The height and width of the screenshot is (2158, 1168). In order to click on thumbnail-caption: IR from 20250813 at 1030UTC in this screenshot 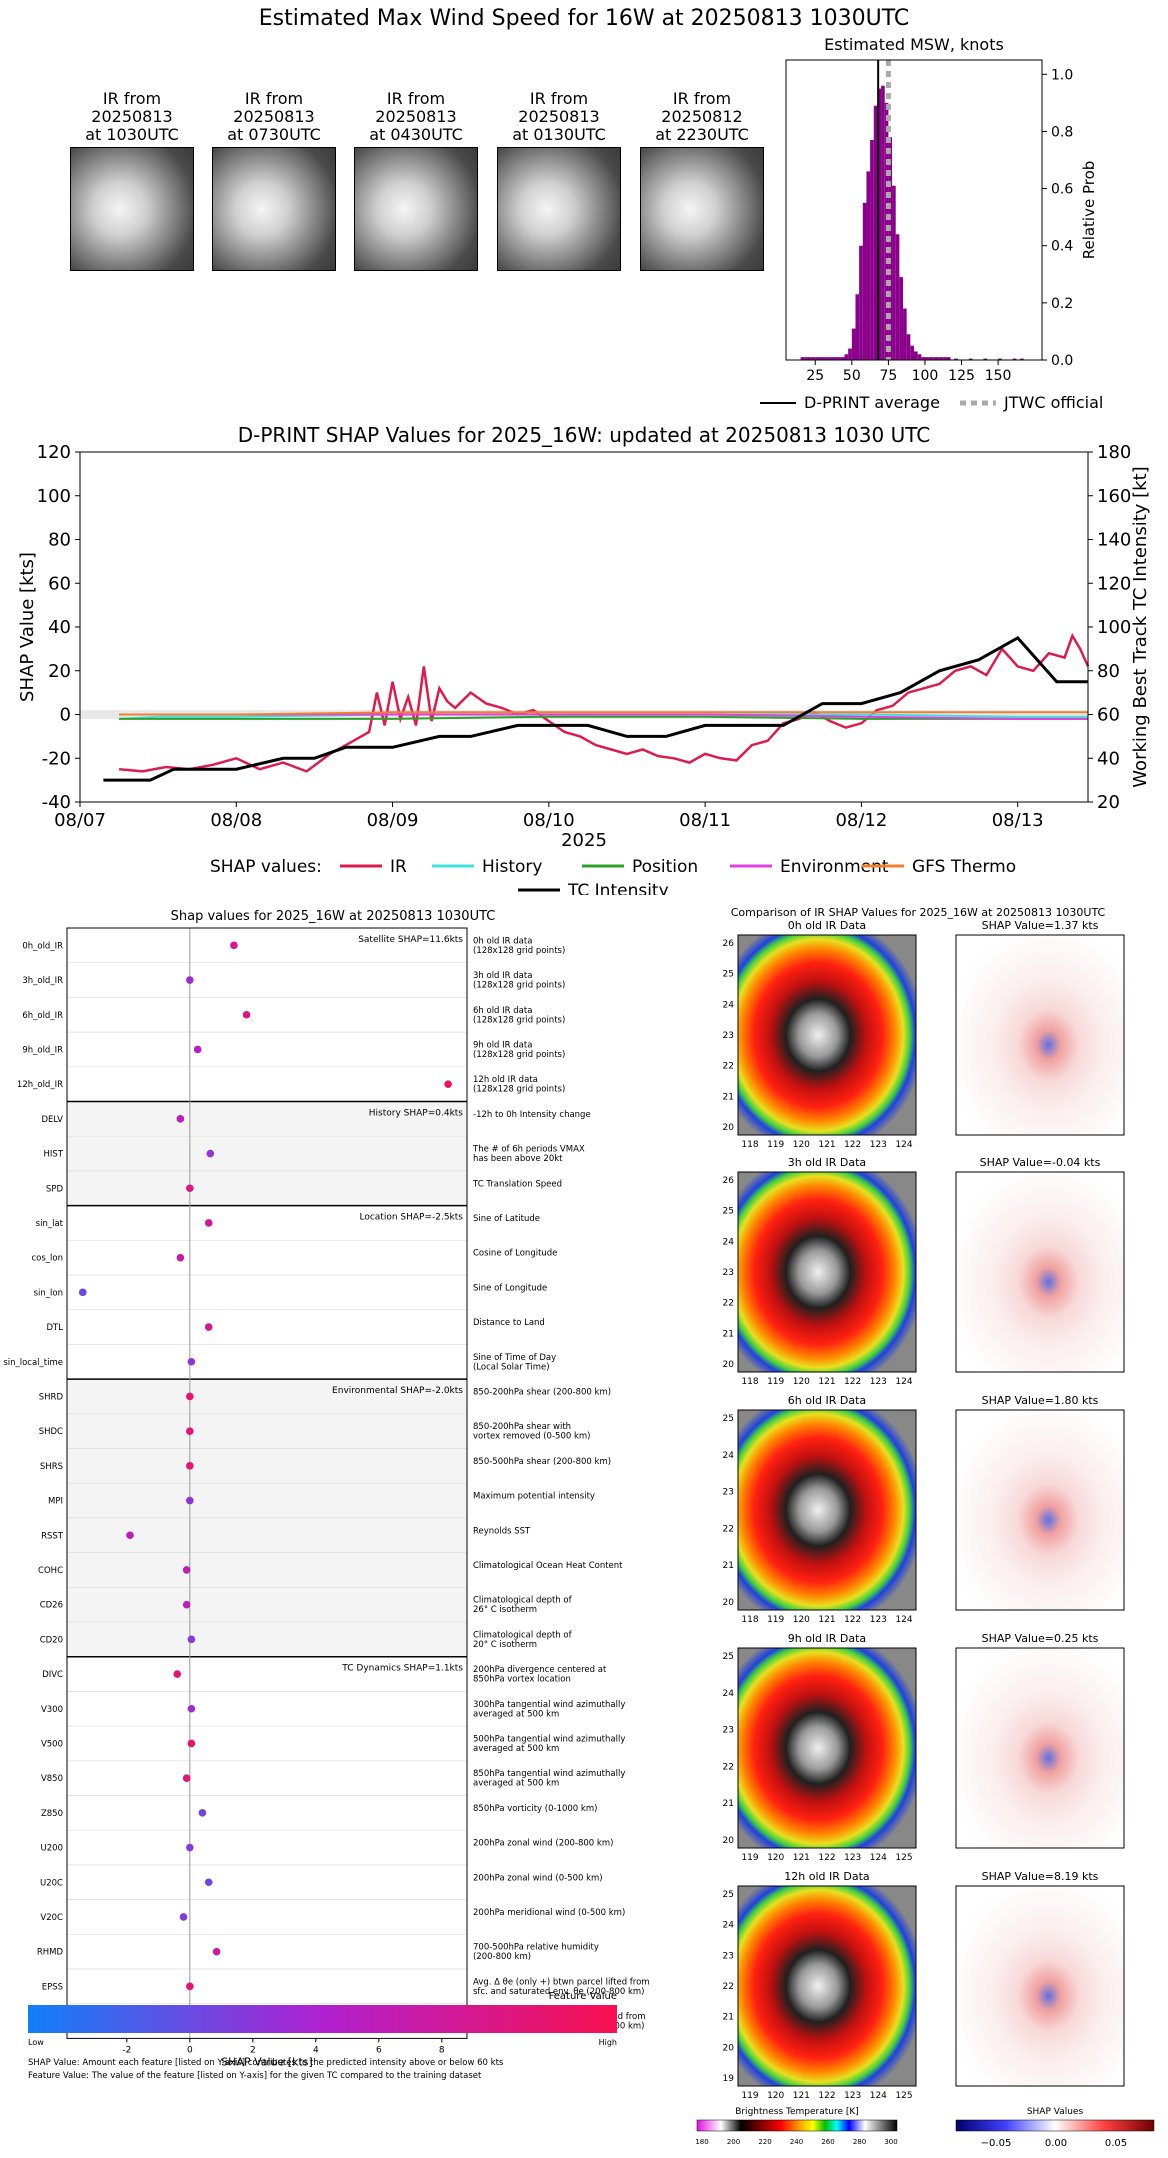, I will do `click(132, 116)`.